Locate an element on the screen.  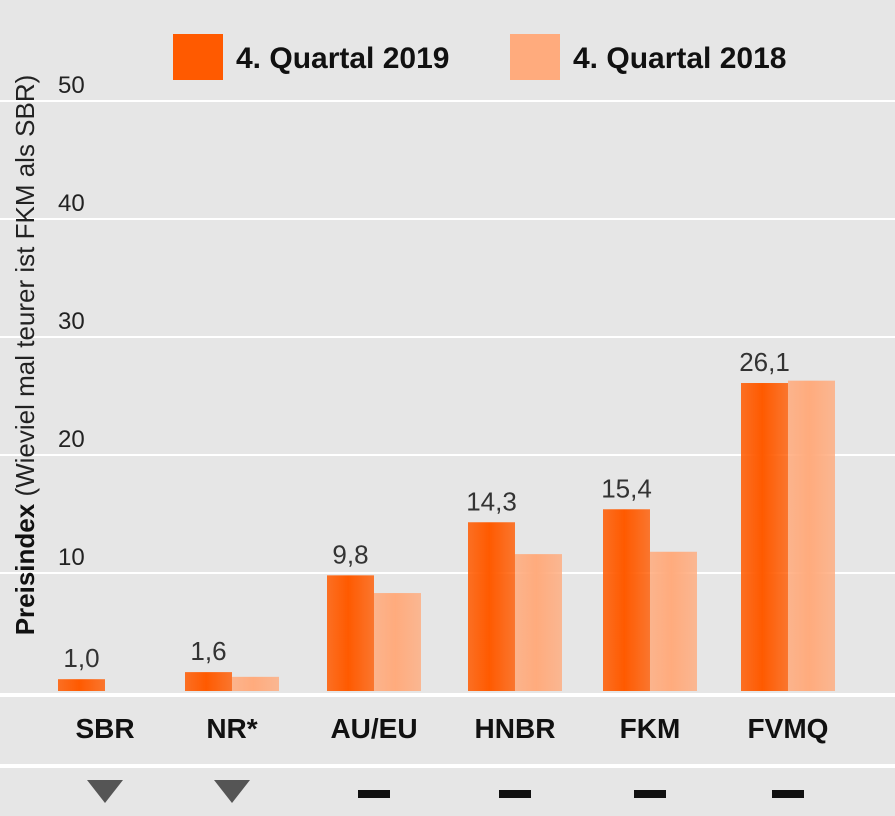
y-tick-labels: 10 20 30 40 50 is located at coordinates (71, 321).